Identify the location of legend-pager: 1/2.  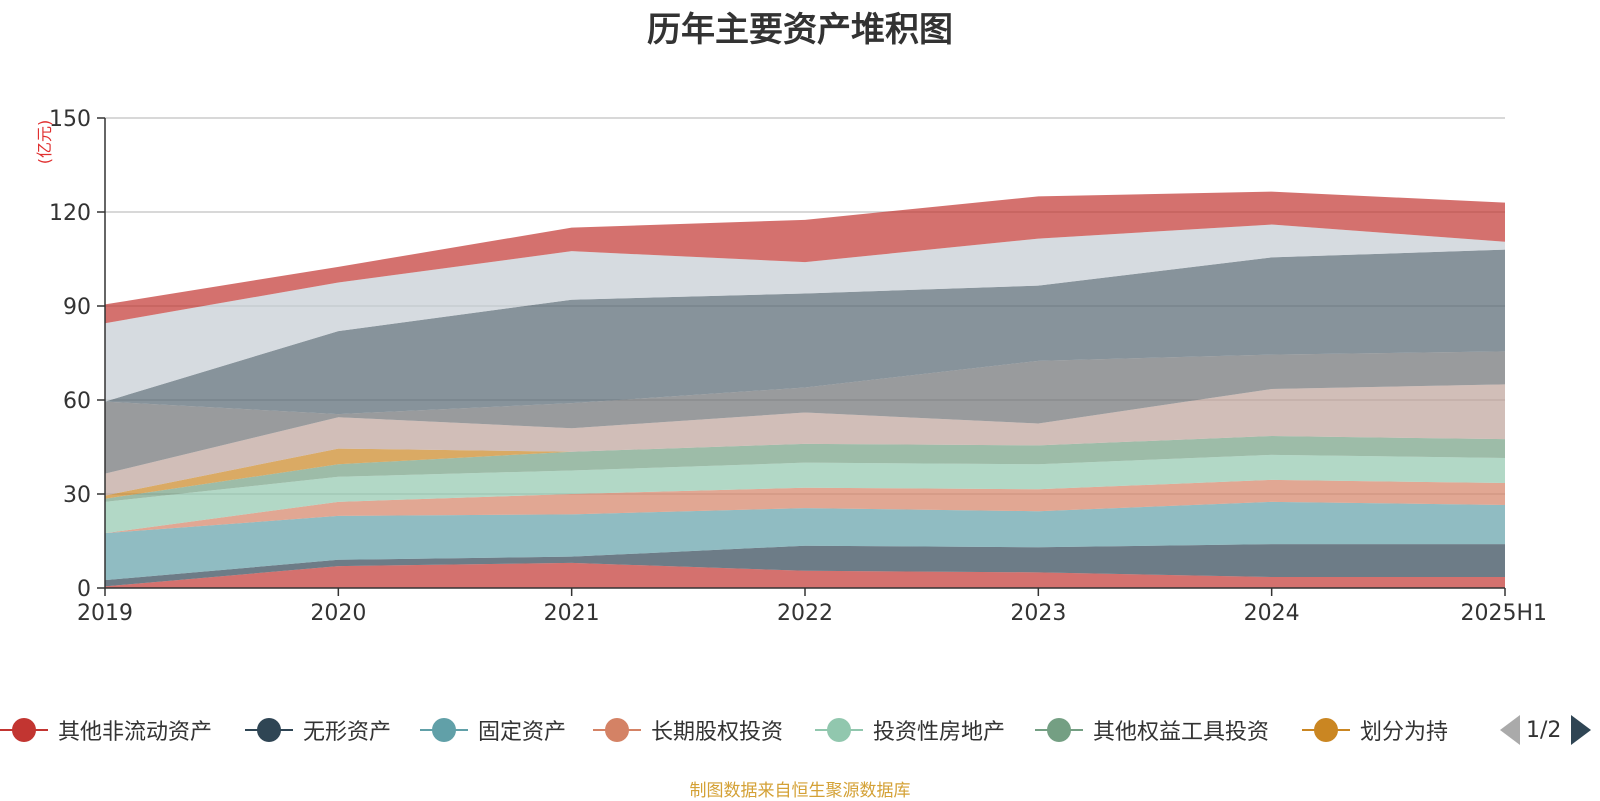
(1546, 730).